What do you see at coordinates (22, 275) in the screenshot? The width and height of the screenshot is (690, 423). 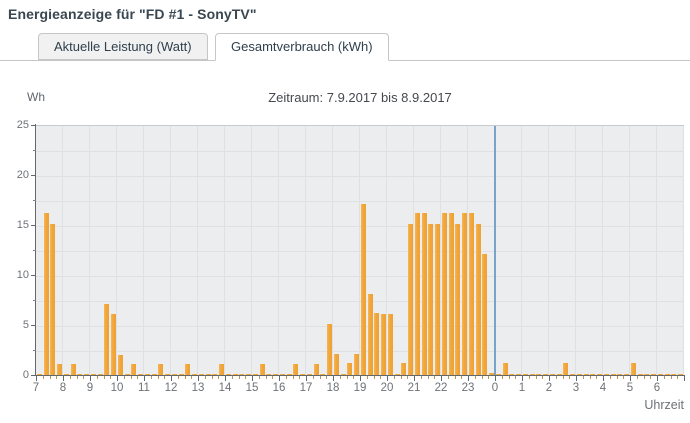 I see `y-tick-label: 10` at bounding box center [22, 275].